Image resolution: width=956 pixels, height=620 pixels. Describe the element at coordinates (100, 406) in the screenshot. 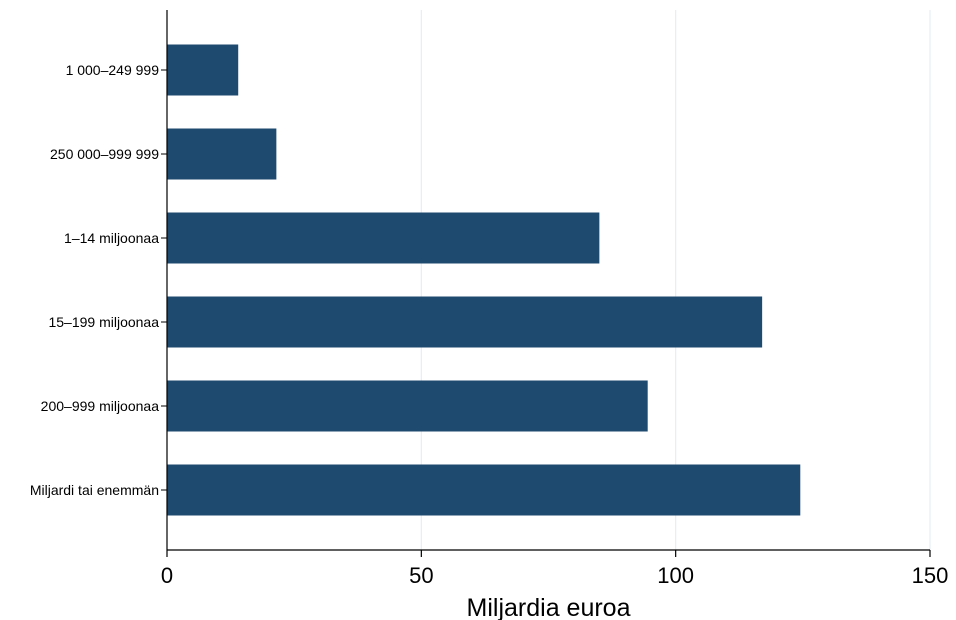

I see `category-label: 200–999 miljoonaa` at that location.